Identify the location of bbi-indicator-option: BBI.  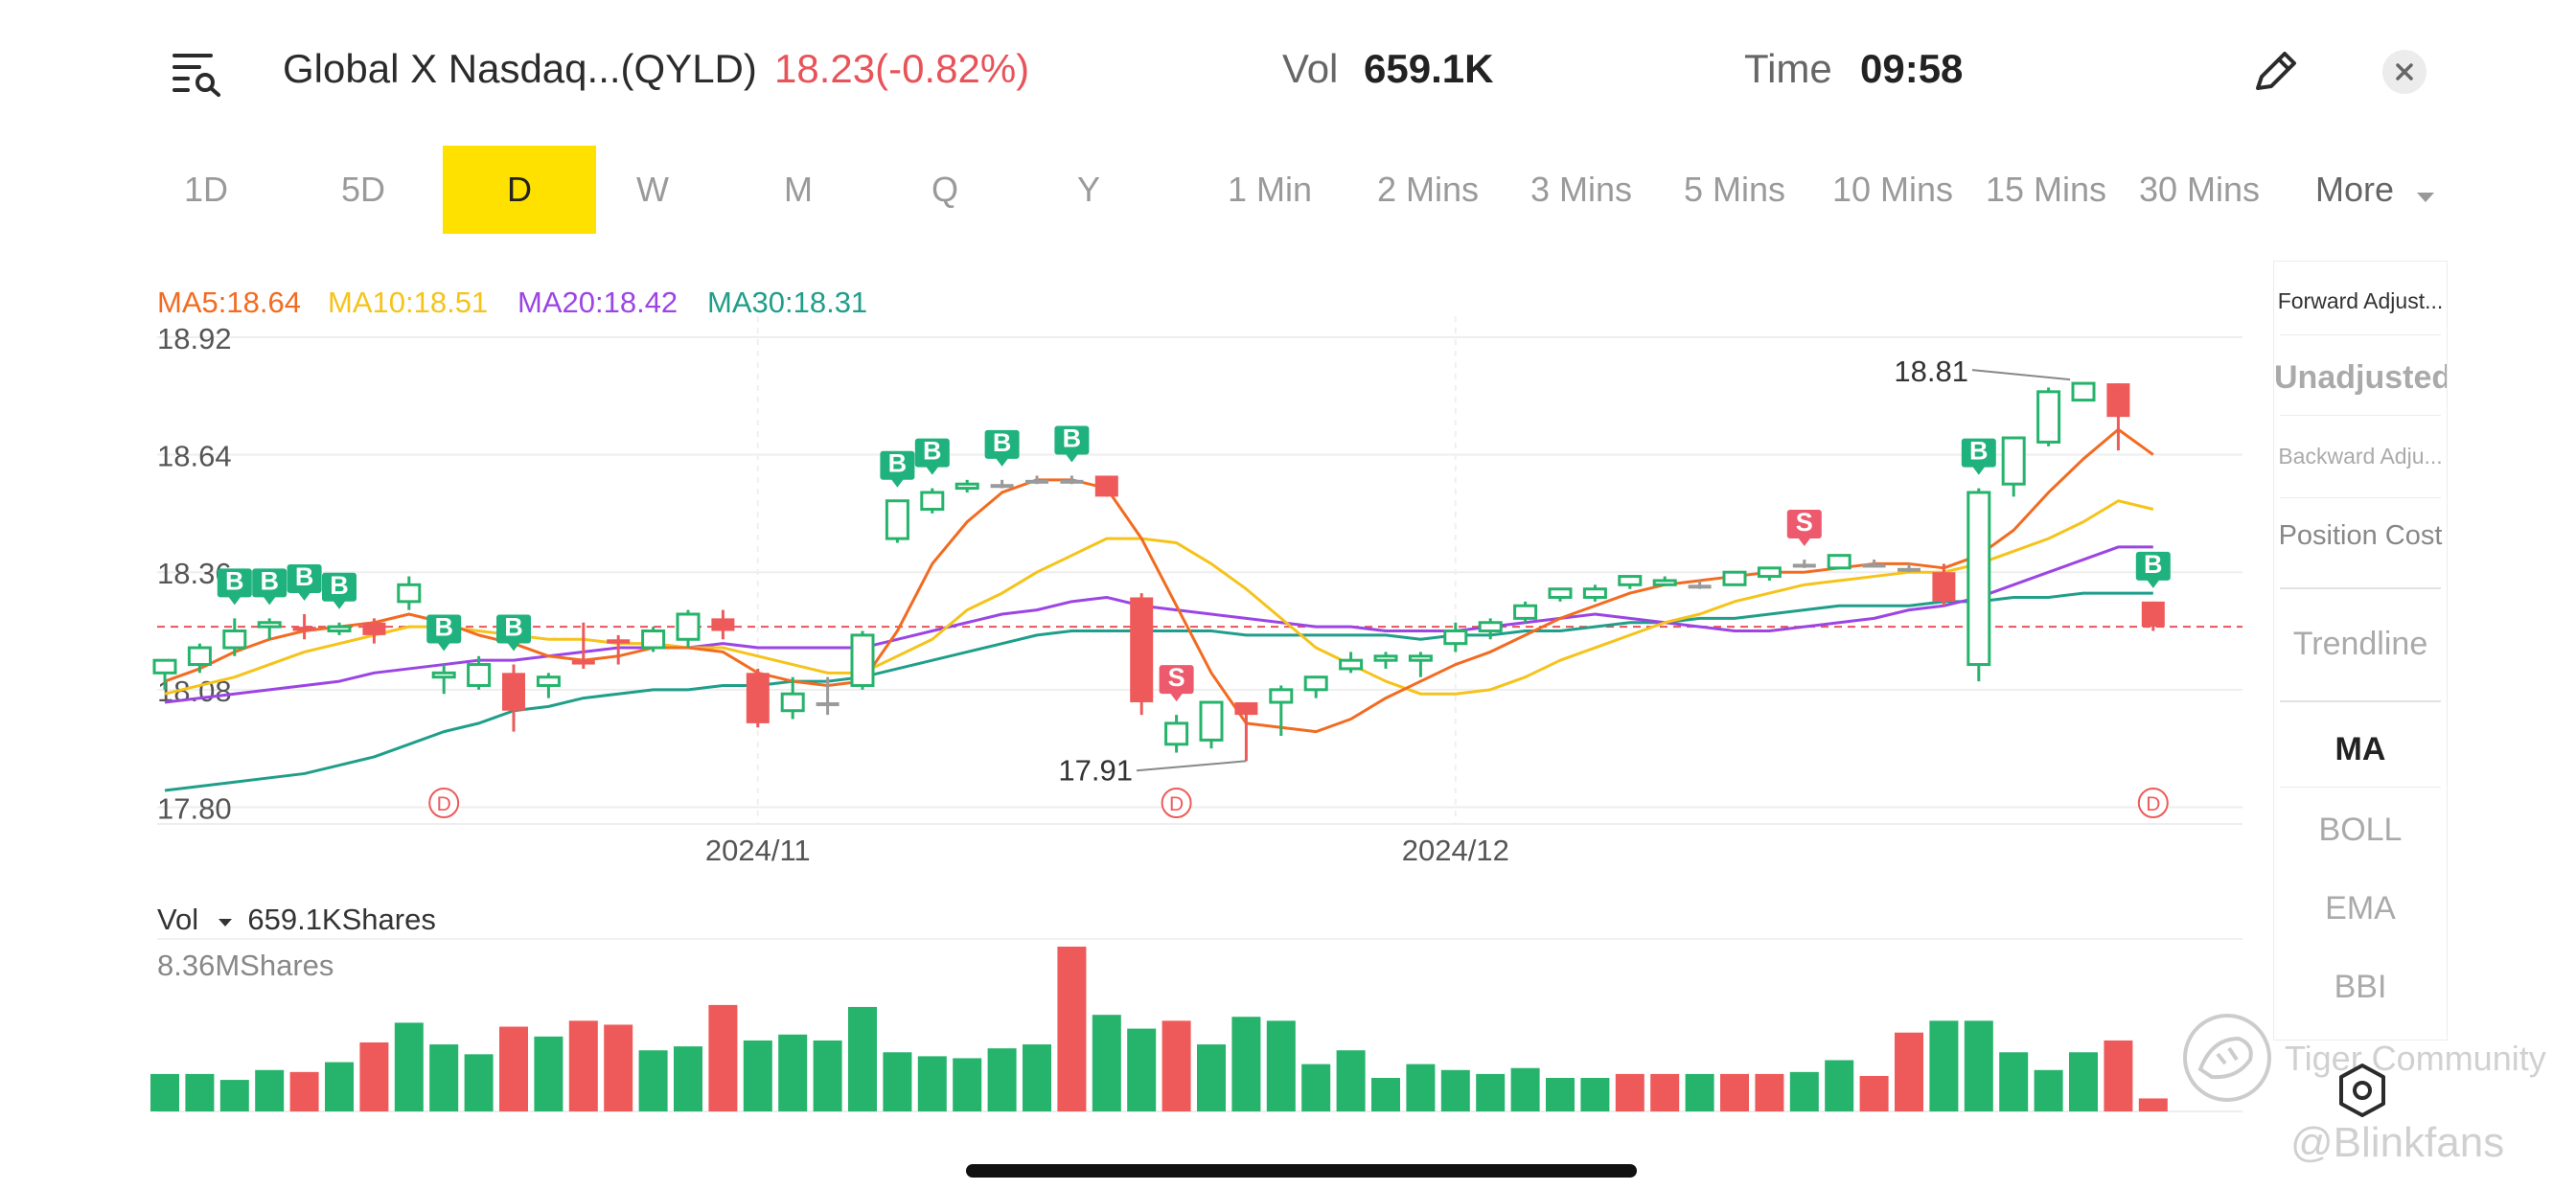
(2360, 987).